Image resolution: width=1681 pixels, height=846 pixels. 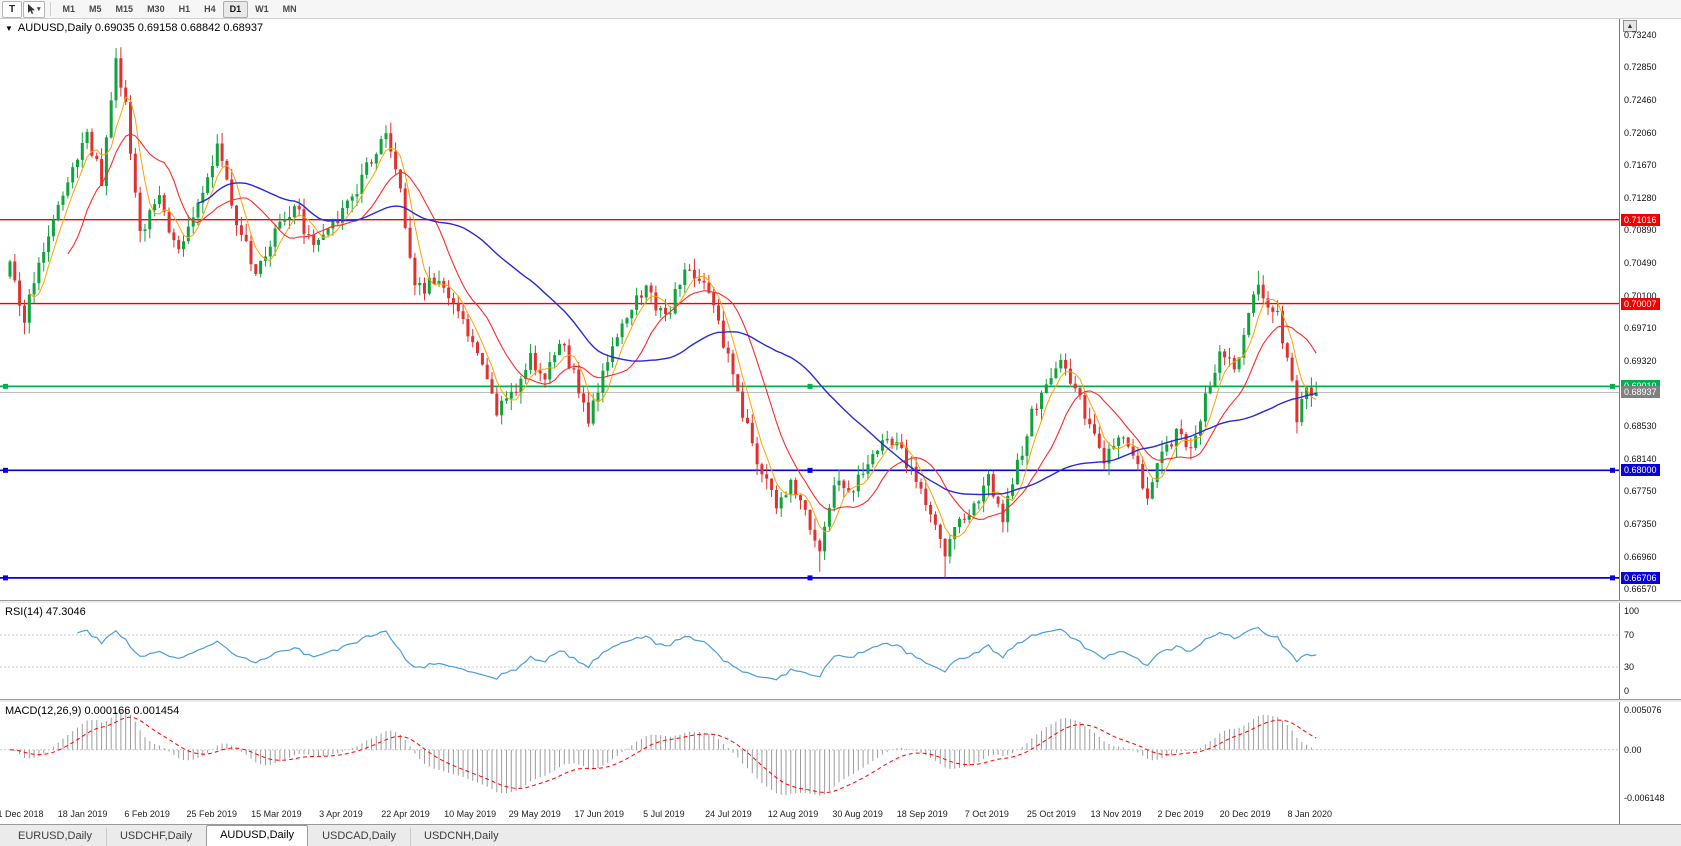 I want to click on price-tick: 0.66960, so click(x=1640, y=556).